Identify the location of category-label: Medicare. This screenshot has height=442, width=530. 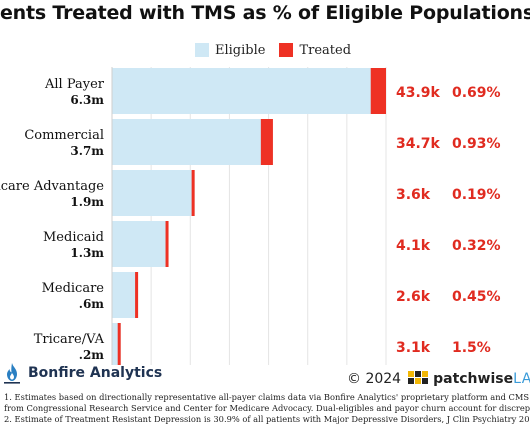
(73, 288).